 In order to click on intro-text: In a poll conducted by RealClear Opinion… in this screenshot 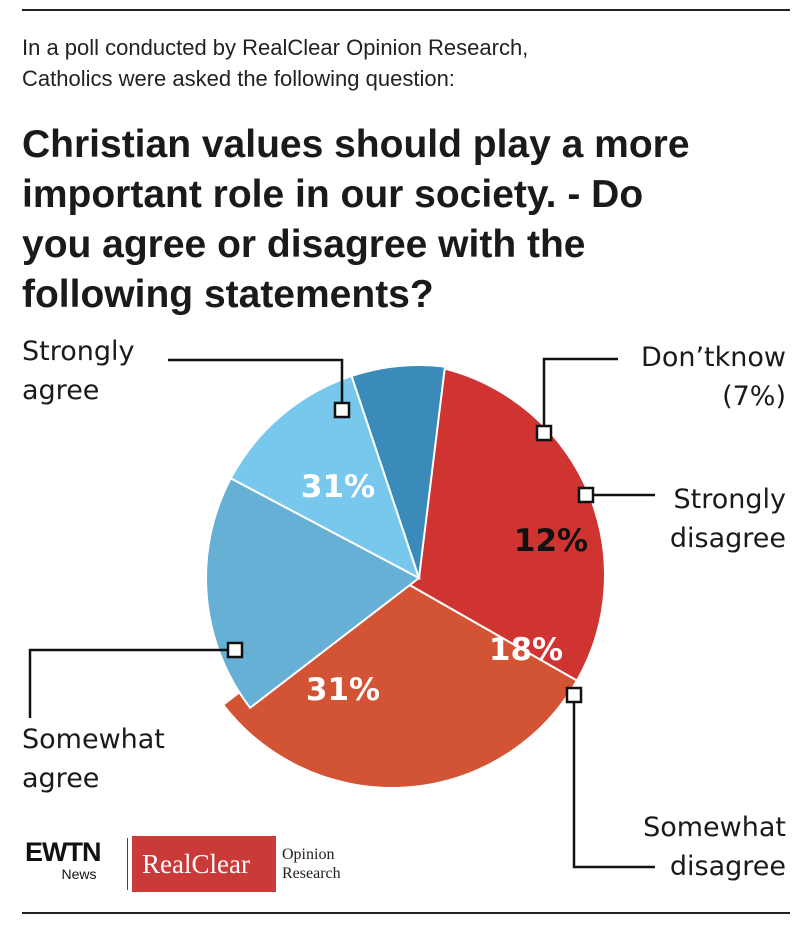, I will do `click(402, 63)`.